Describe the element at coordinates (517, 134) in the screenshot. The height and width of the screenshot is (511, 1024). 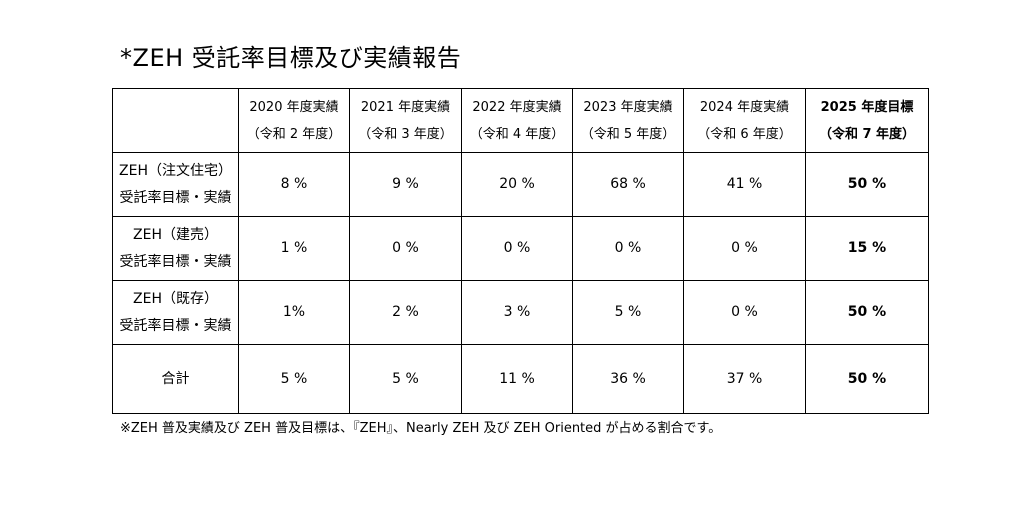
I see `header-era: （令和 4 年度）` at that location.